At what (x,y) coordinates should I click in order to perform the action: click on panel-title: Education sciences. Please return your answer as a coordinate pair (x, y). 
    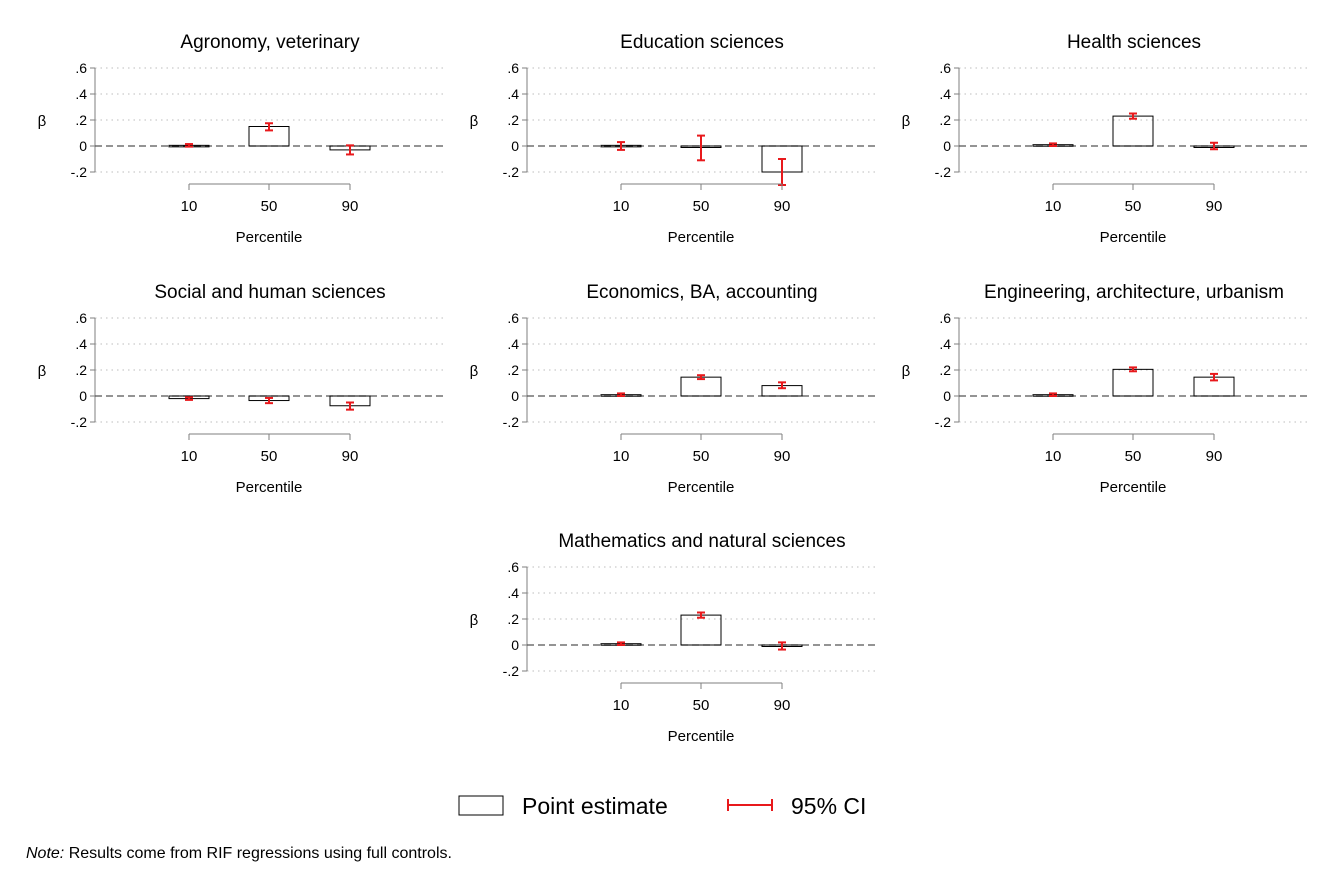
    Looking at the image, I should click on (702, 42).